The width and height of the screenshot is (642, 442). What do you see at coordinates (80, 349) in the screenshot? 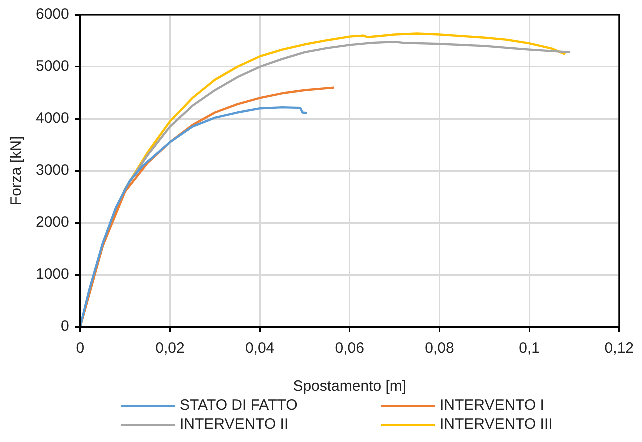
I see `x-tick-label: 0` at bounding box center [80, 349].